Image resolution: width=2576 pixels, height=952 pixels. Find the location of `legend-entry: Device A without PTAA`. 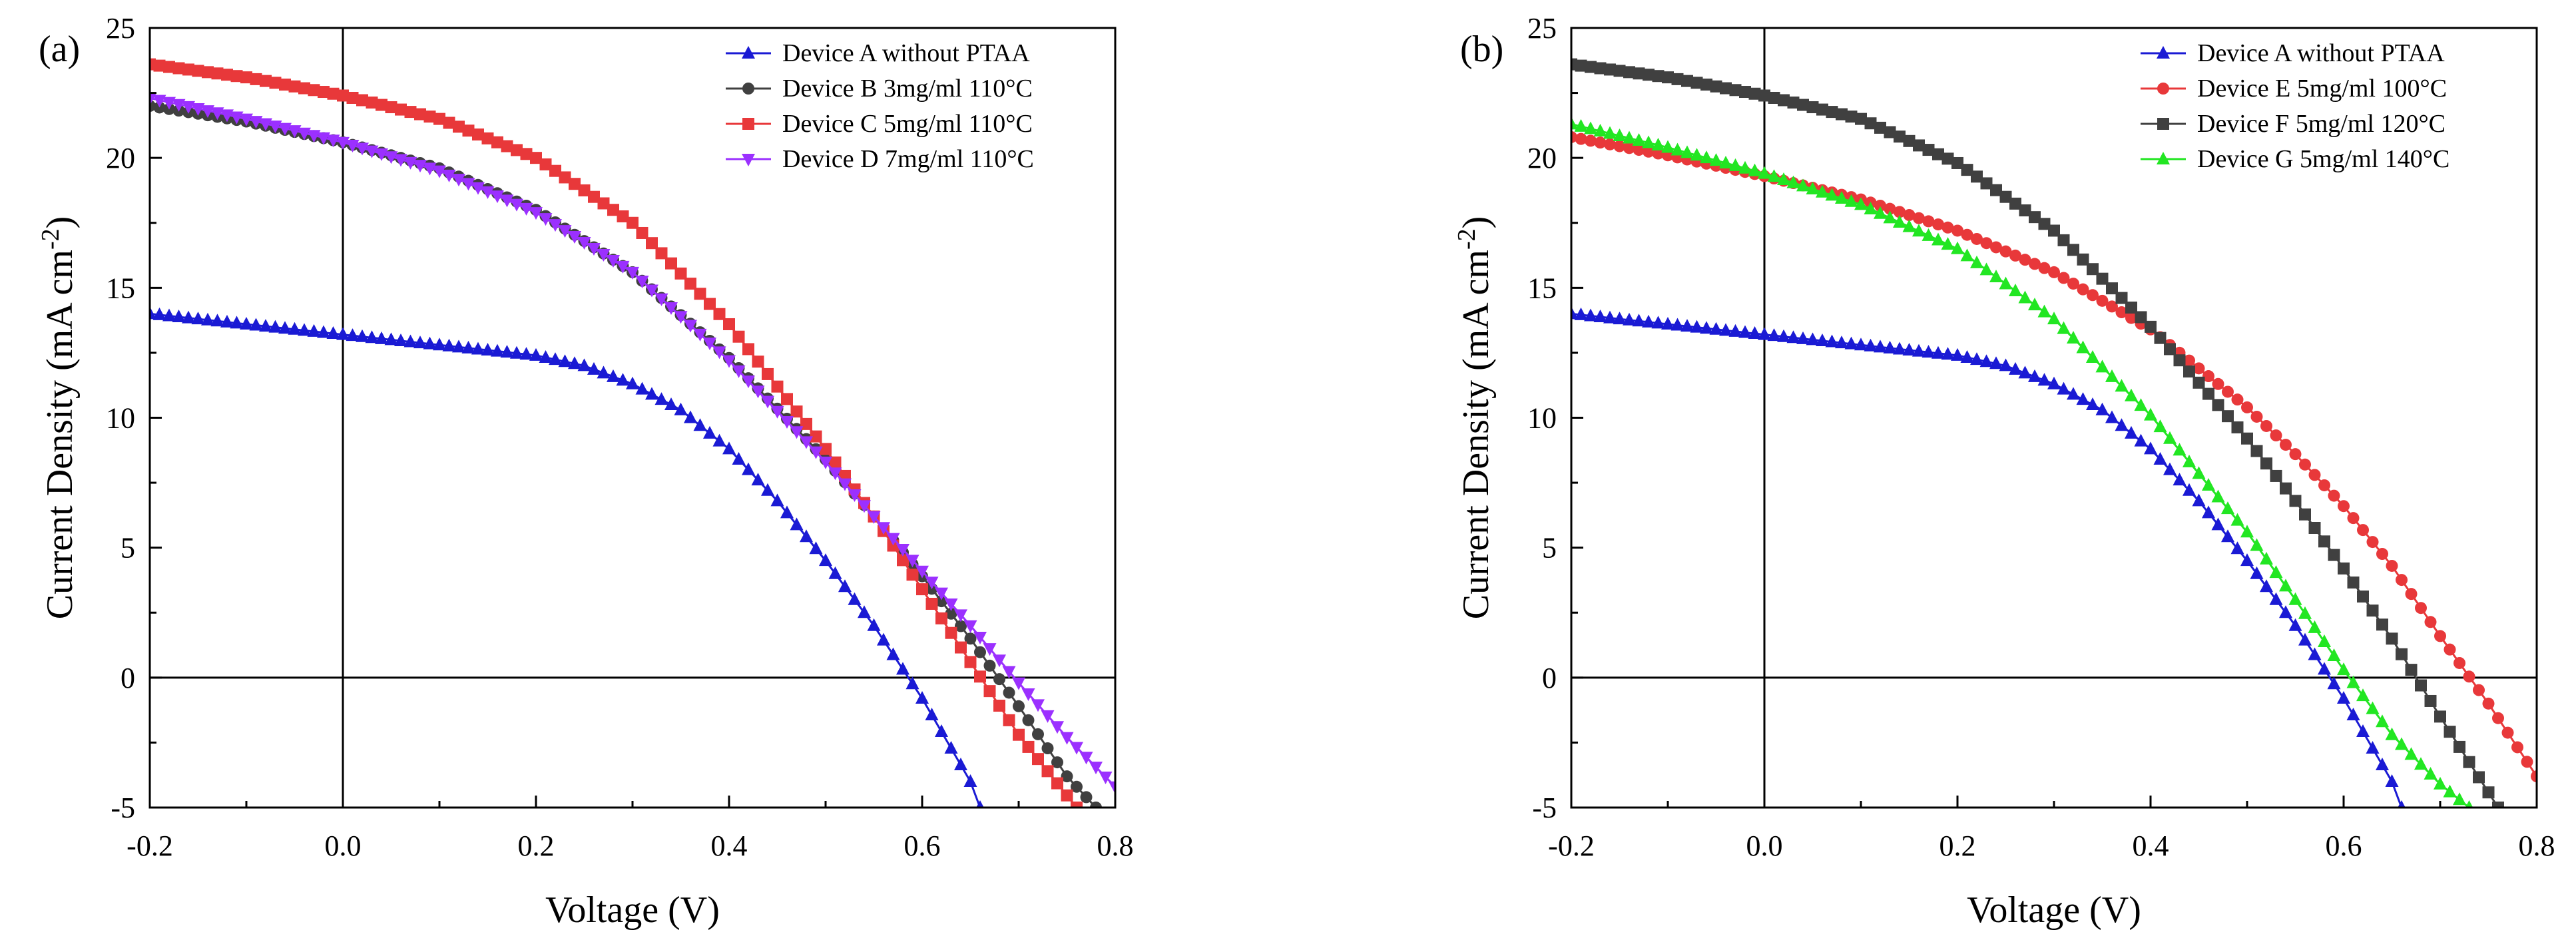

legend-entry: Device A without PTAA is located at coordinates (2293, 53).